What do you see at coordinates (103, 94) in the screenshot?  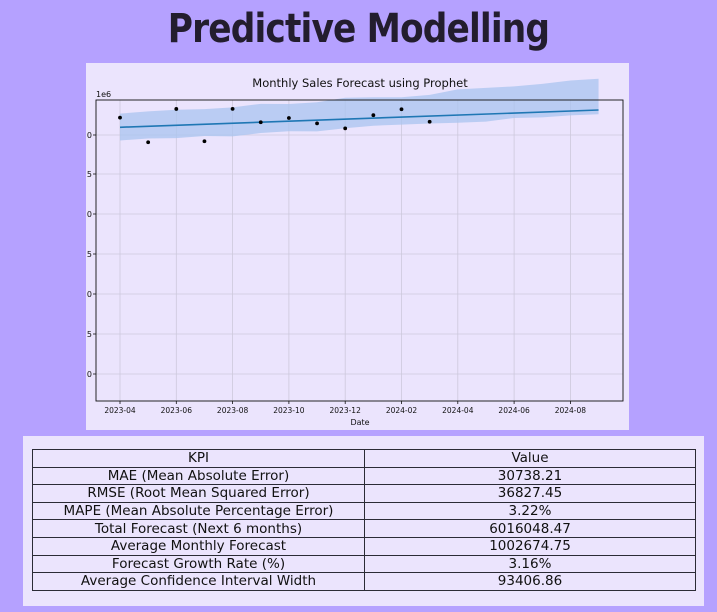 I see `y-scale-label: 1e6` at bounding box center [103, 94].